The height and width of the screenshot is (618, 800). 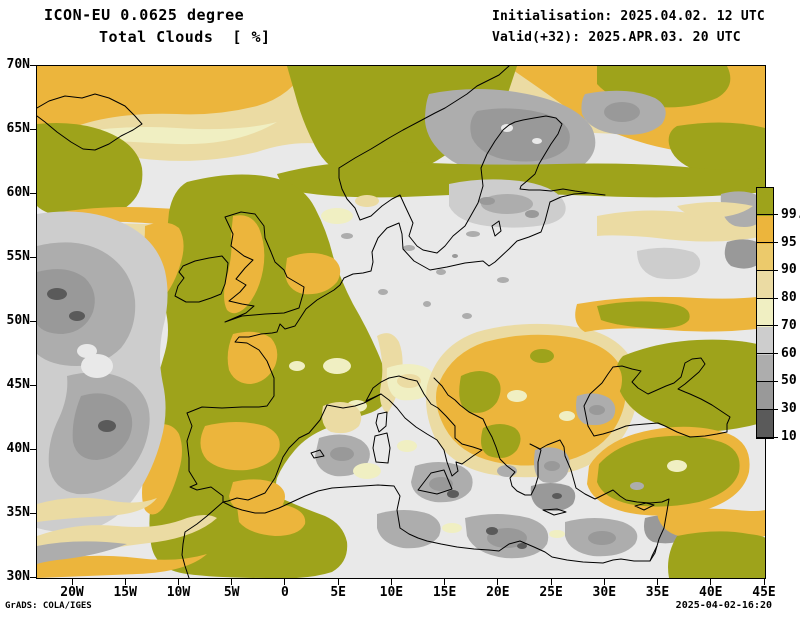 I want to click on lon-tick-label: 20W, so click(x=72, y=592).